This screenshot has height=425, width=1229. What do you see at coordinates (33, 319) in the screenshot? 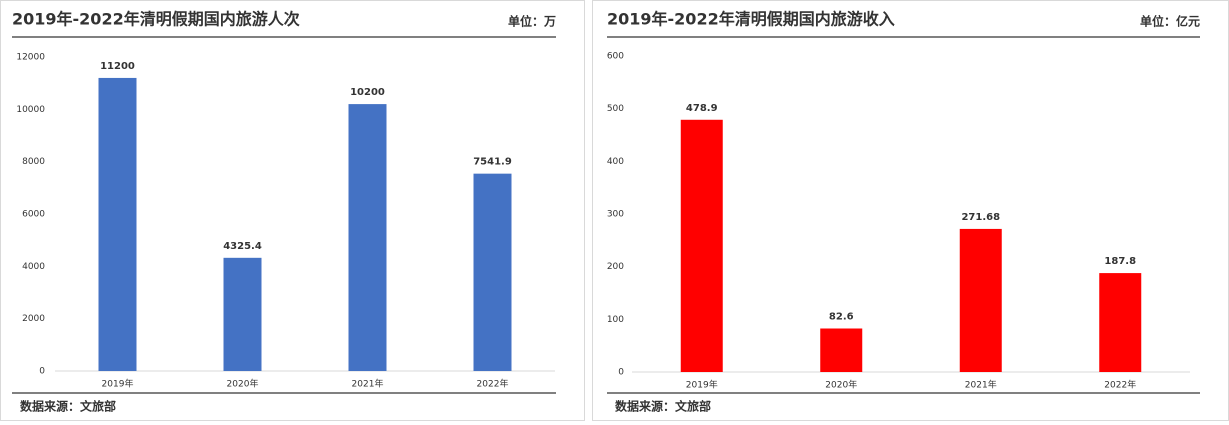
I see `y-tick-label: 2000` at bounding box center [33, 319].